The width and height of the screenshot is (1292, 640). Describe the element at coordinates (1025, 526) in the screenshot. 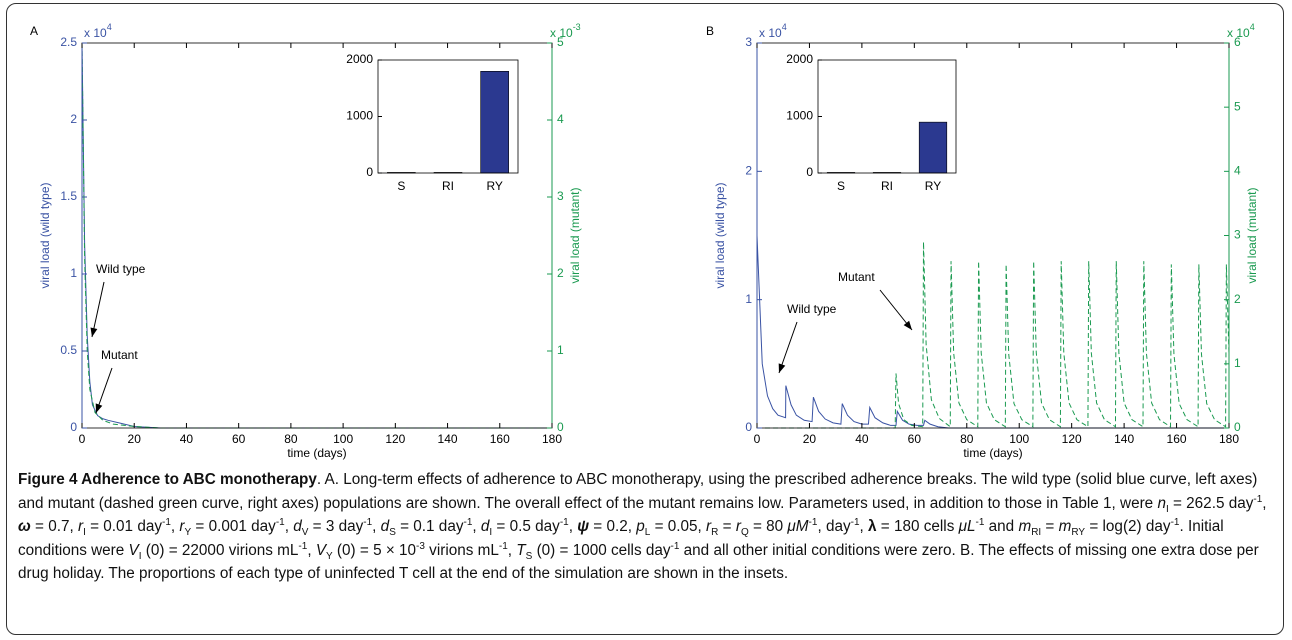

I see `caption-text: m` at that location.